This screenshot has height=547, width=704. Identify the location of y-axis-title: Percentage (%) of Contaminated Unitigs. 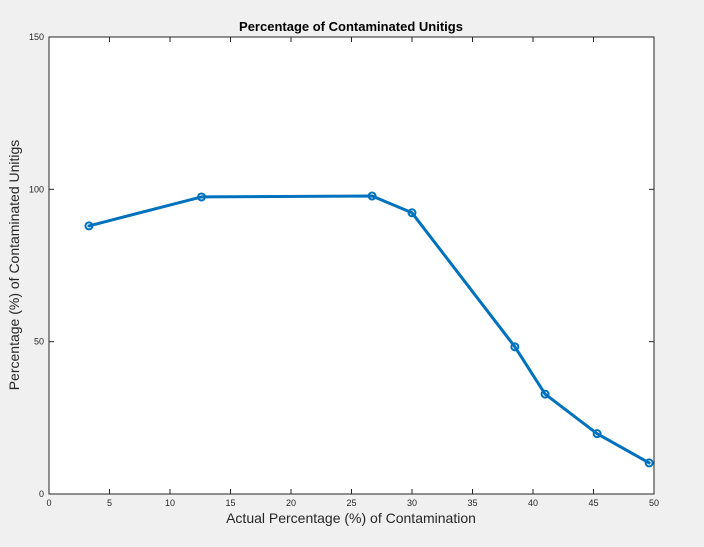
(14, 265).